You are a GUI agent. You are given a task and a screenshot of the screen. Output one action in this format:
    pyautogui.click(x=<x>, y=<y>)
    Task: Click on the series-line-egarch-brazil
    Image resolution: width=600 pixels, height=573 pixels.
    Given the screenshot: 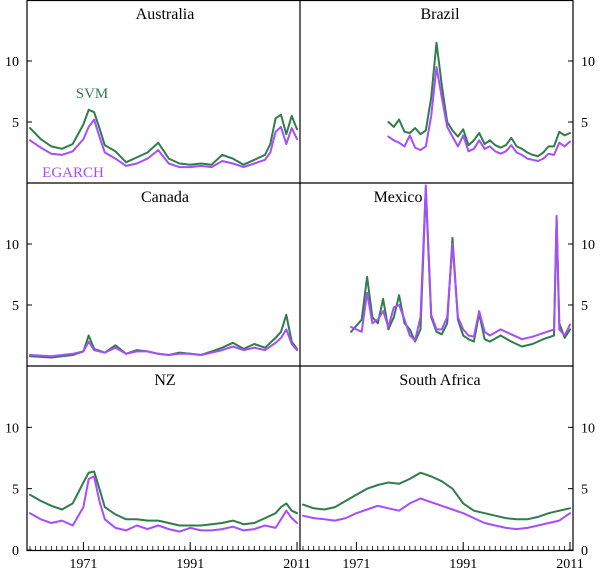 What is the action you would take?
    pyautogui.click(x=479, y=114)
    